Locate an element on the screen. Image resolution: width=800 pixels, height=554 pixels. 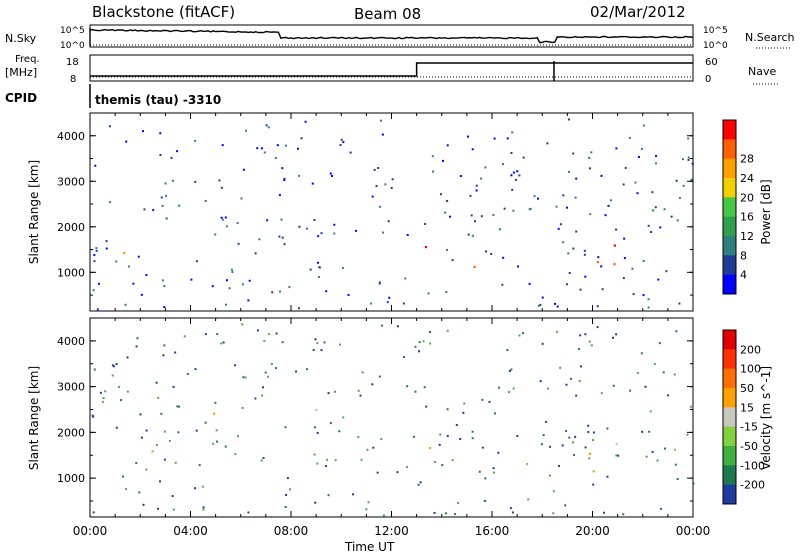
x-tick-label: 04:00 is located at coordinates (190, 531).